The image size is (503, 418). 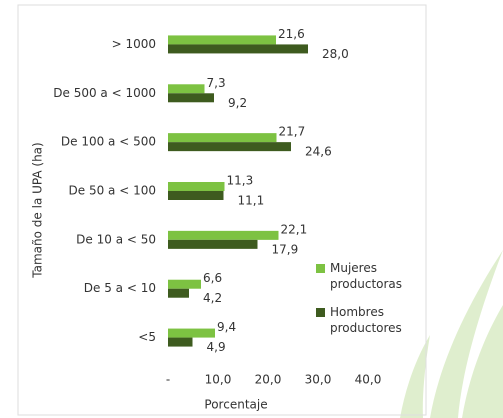 What do you see at coordinates (235, 405) in the screenshot?
I see `x-axis-title: Porcentaje` at bounding box center [235, 405].